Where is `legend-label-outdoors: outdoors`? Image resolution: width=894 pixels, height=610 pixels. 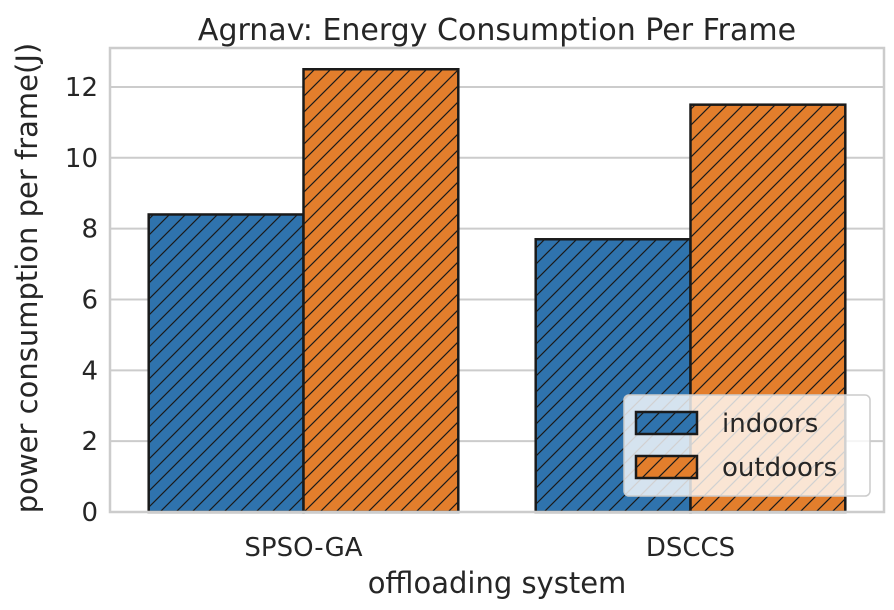 legend-label-outdoors: outdoors is located at coordinates (779, 468).